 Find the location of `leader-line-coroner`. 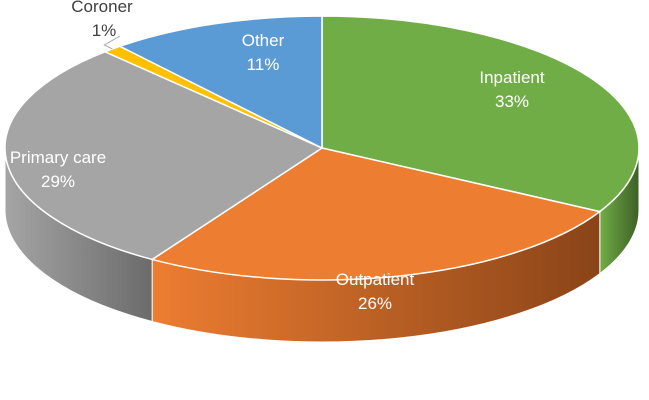

leader-line-coroner is located at coordinates (112, 42).